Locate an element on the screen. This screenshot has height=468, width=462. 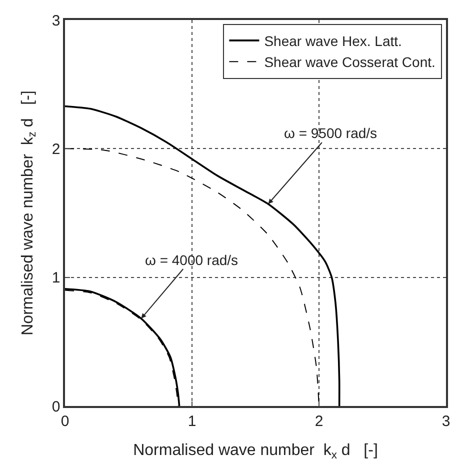
y-tick-label: 3 is located at coordinates (56, 21).